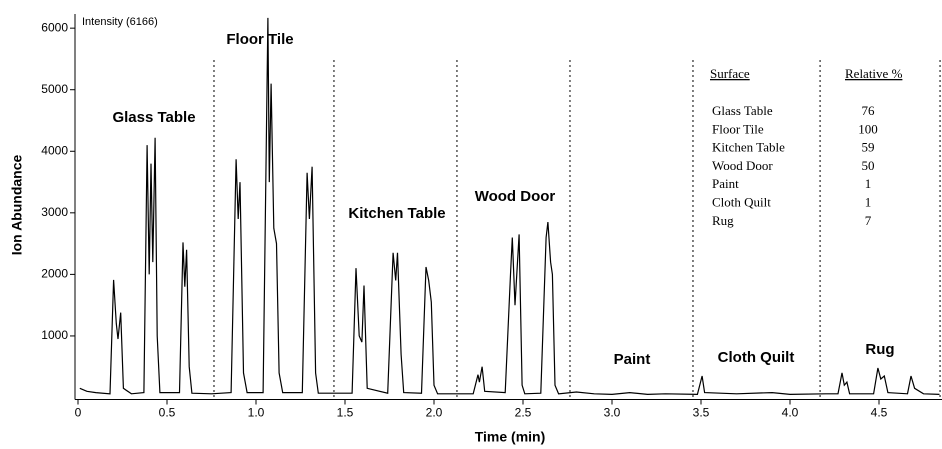 The image size is (942, 449). I want to click on x-tick-label: 4.5, so click(879, 413).